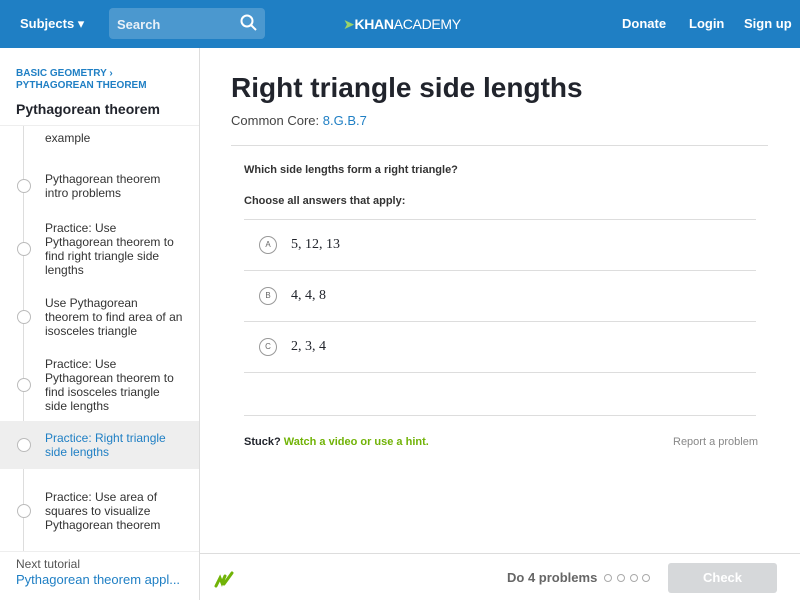 The width and height of the screenshot is (800, 601). Describe the element at coordinates (103, 186) in the screenshot. I see `tutorial-item-text: Pythagorean theorem intro problems` at that location.